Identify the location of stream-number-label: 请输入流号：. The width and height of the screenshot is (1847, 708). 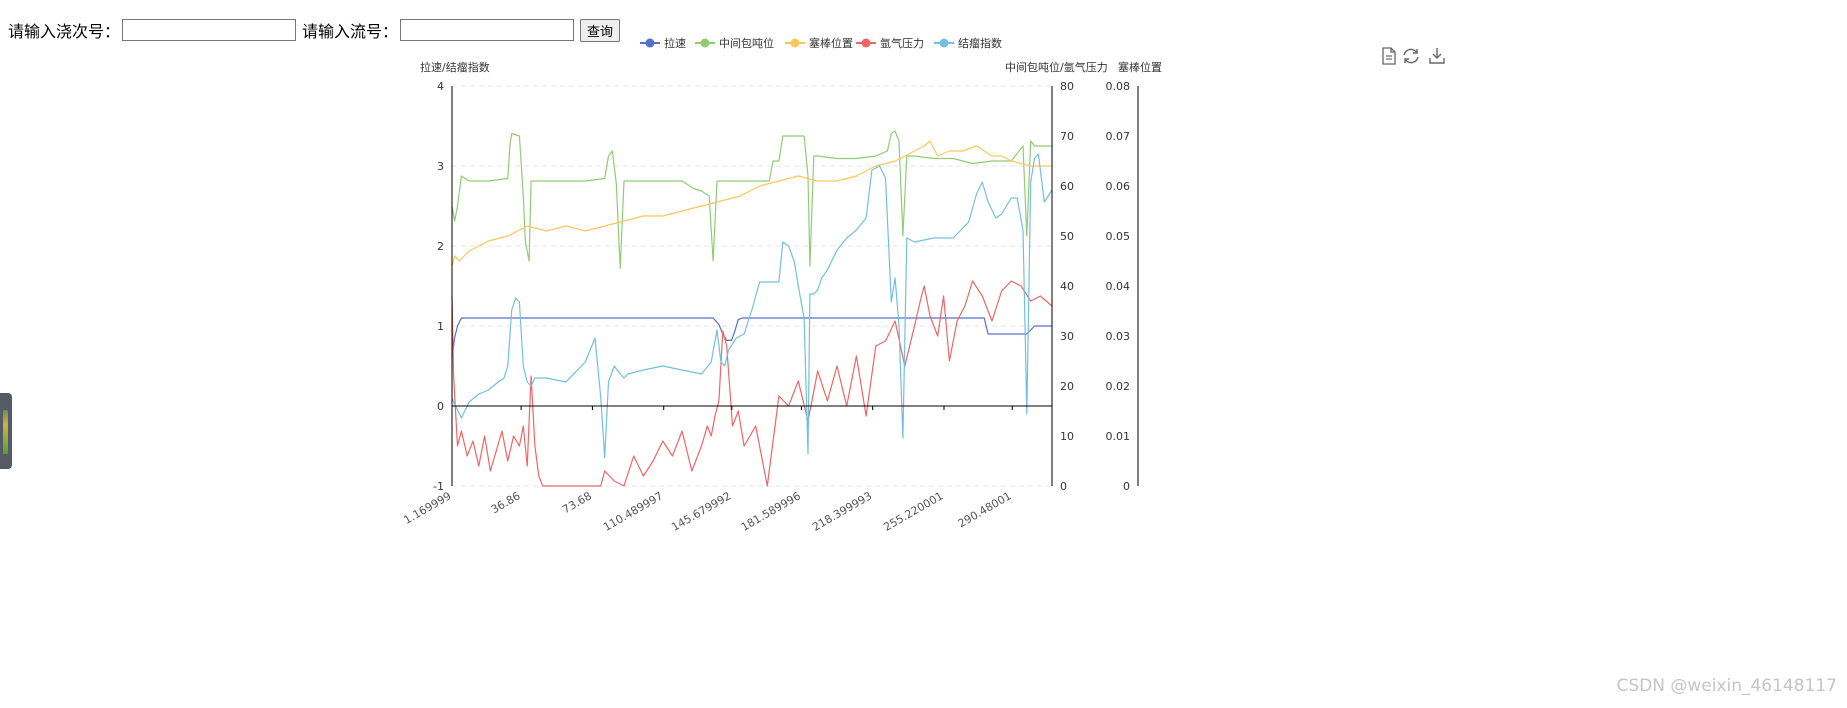
(350, 31).